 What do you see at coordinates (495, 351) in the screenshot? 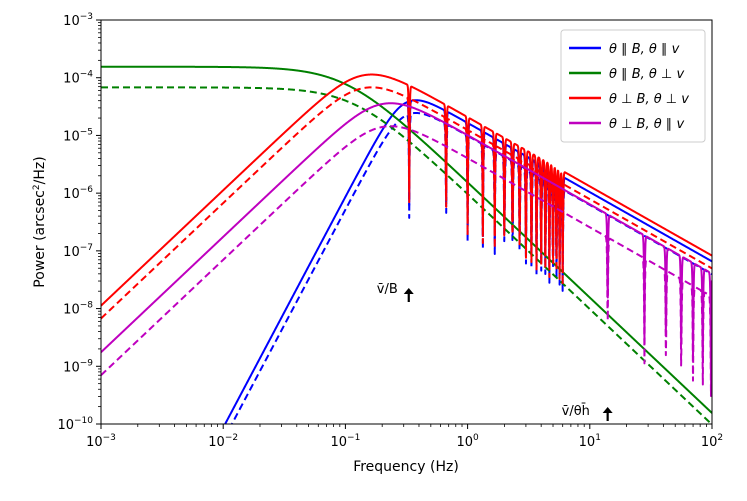
I see `annotations: v̄/B v̄/θh̄` at bounding box center [495, 351].